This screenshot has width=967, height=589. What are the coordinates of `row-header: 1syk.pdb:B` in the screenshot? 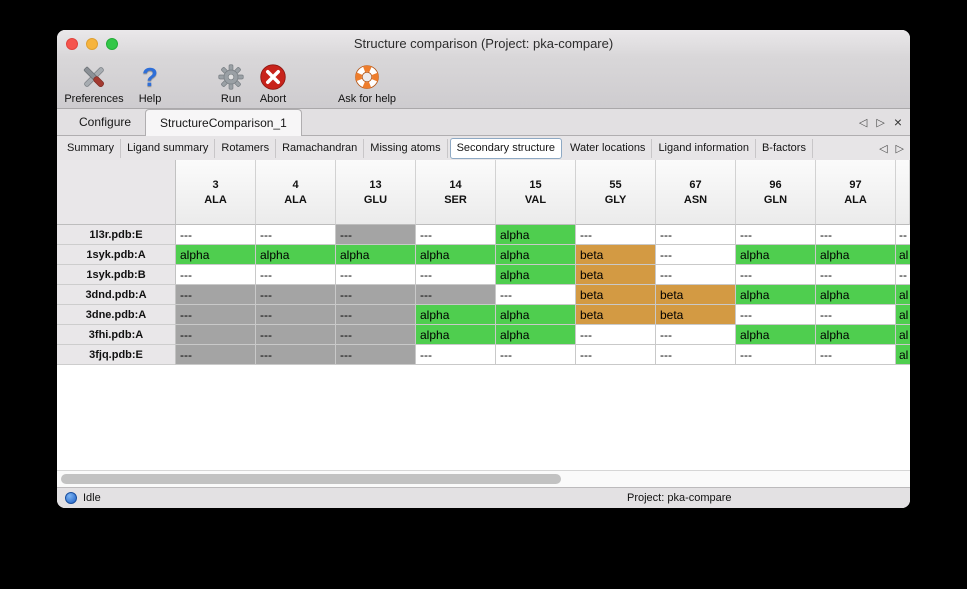 It's located at (116, 275).